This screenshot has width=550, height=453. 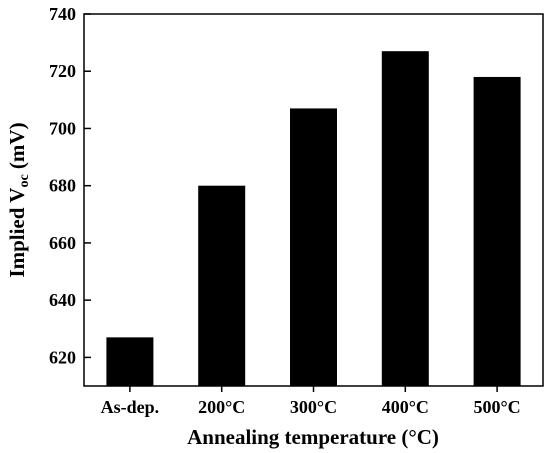 What do you see at coordinates (313, 437) in the screenshot?
I see `x-axis-title: Annealing temperature (°C)` at bounding box center [313, 437].